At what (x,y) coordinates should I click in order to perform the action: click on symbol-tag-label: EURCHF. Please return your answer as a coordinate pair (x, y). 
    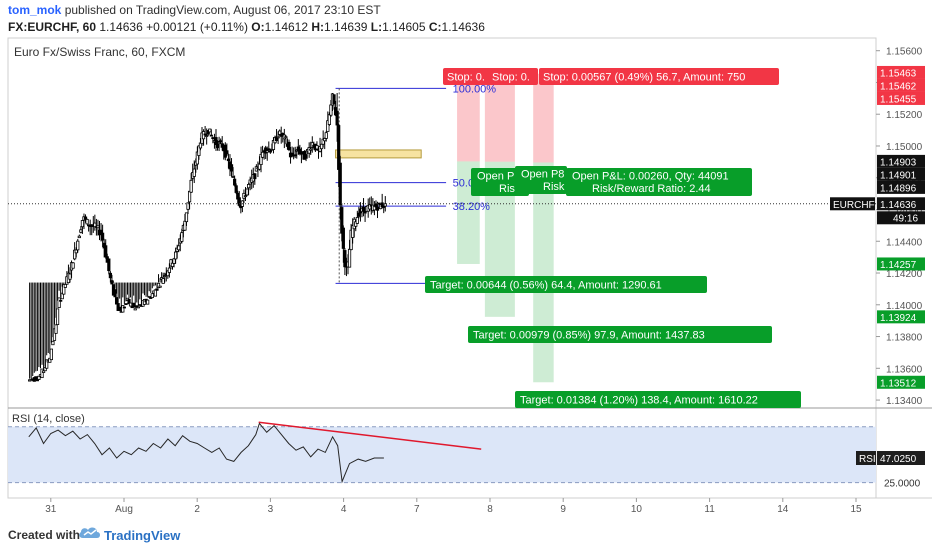
    Looking at the image, I should click on (854, 205).